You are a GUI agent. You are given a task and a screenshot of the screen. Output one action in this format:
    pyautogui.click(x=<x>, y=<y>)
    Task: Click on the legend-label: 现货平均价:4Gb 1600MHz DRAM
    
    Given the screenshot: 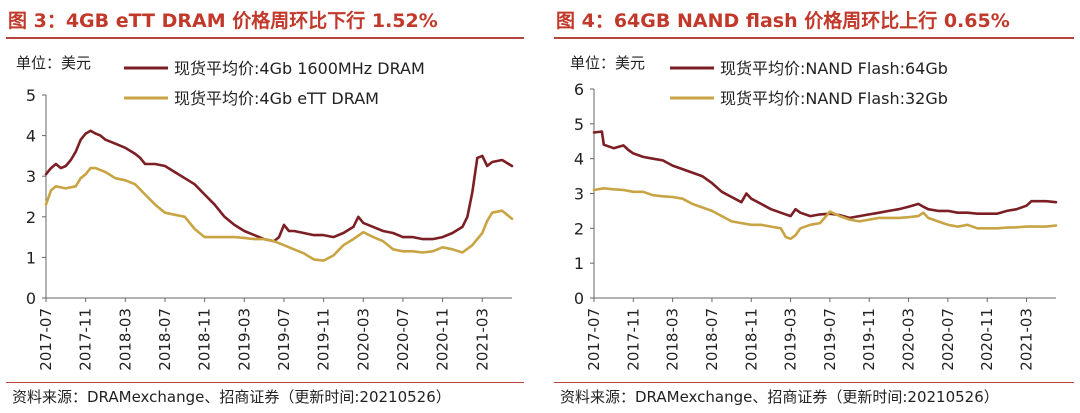 What is the action you would take?
    pyautogui.click(x=299, y=68)
    